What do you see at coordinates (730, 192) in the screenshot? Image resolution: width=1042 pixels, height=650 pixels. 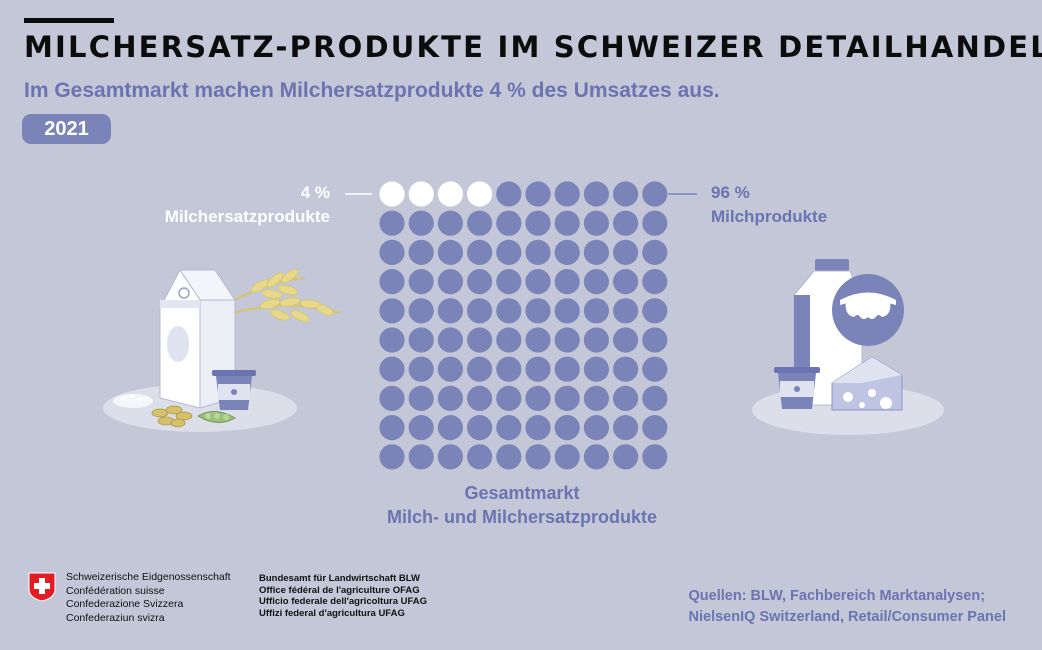 I see `series-value-label-dairy: 96 %` at bounding box center [730, 192].